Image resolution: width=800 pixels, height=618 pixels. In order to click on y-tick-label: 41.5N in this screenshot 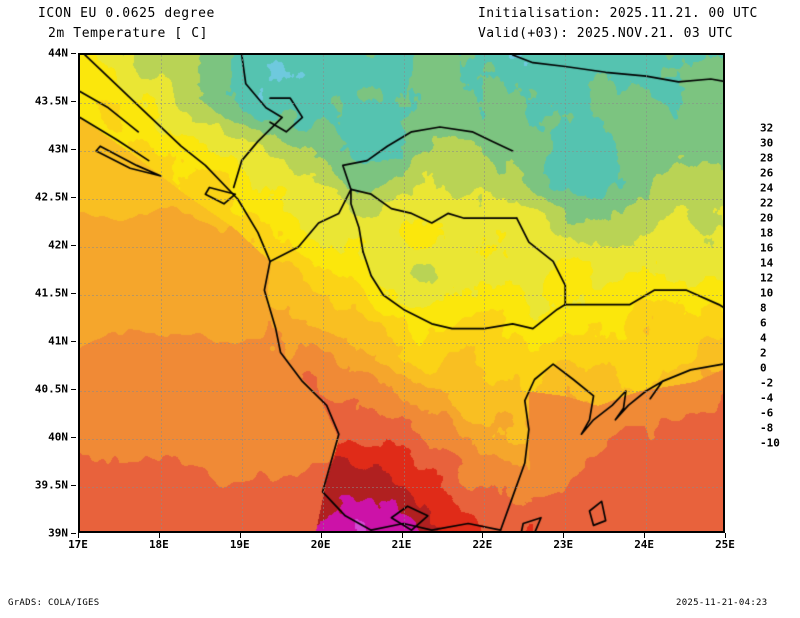, I will do `click(51, 293)`.